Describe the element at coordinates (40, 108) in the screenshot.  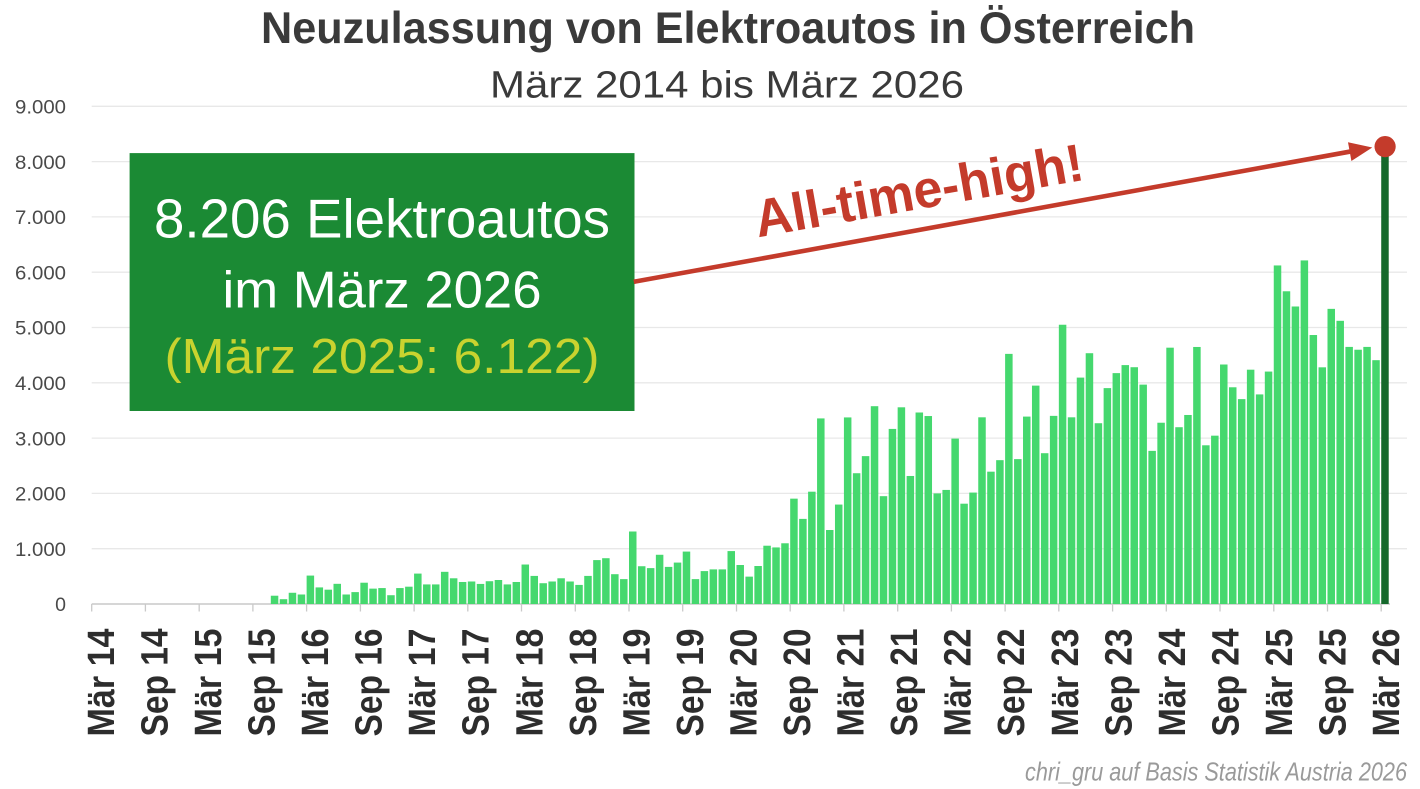
I see `svg-text: 9.000` at that location.